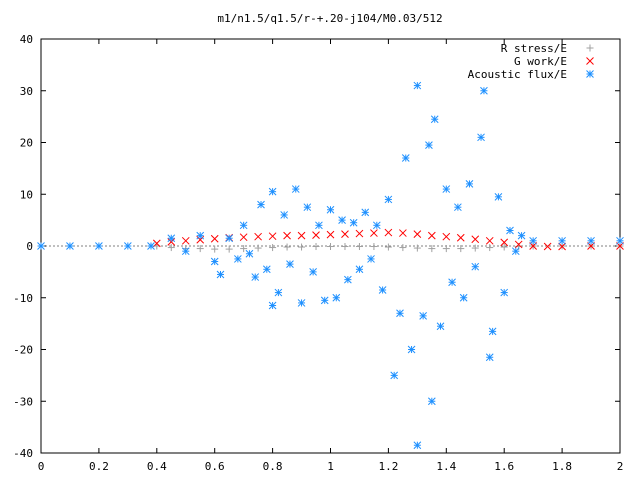 Image resolution: width=640 pixels, height=480 pixels. Describe the element at coordinates (26, 91) in the screenshot. I see `y-tick-label: 30` at that location.